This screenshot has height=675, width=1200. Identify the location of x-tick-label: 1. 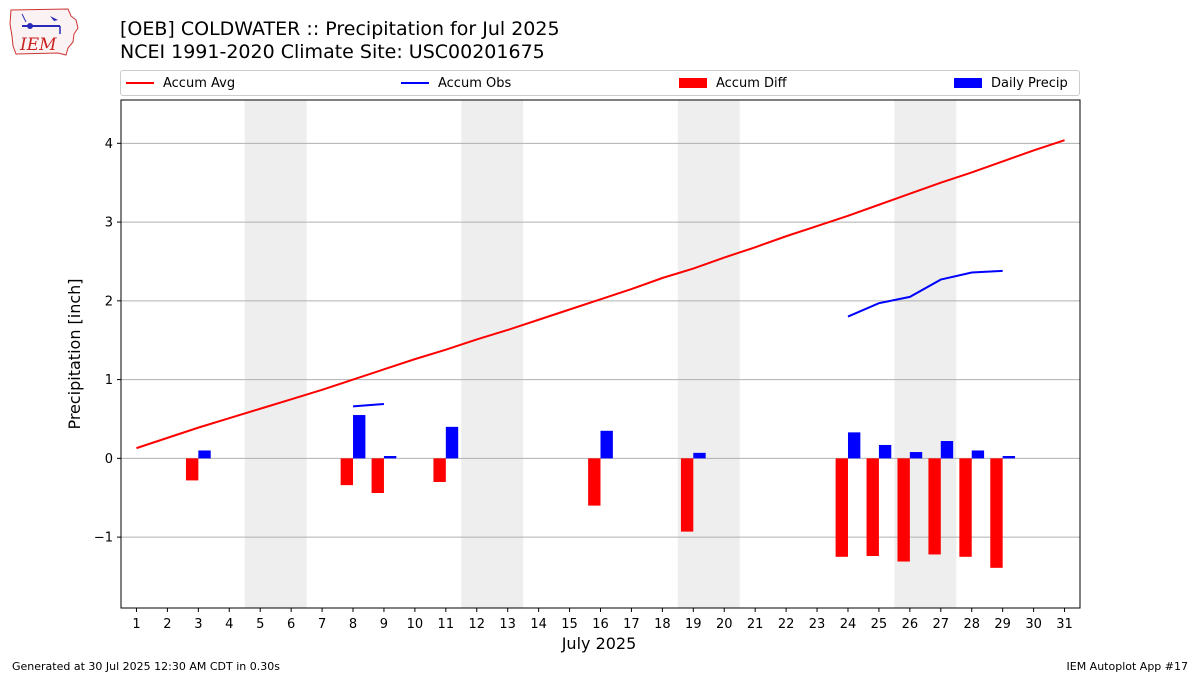
(136, 624).